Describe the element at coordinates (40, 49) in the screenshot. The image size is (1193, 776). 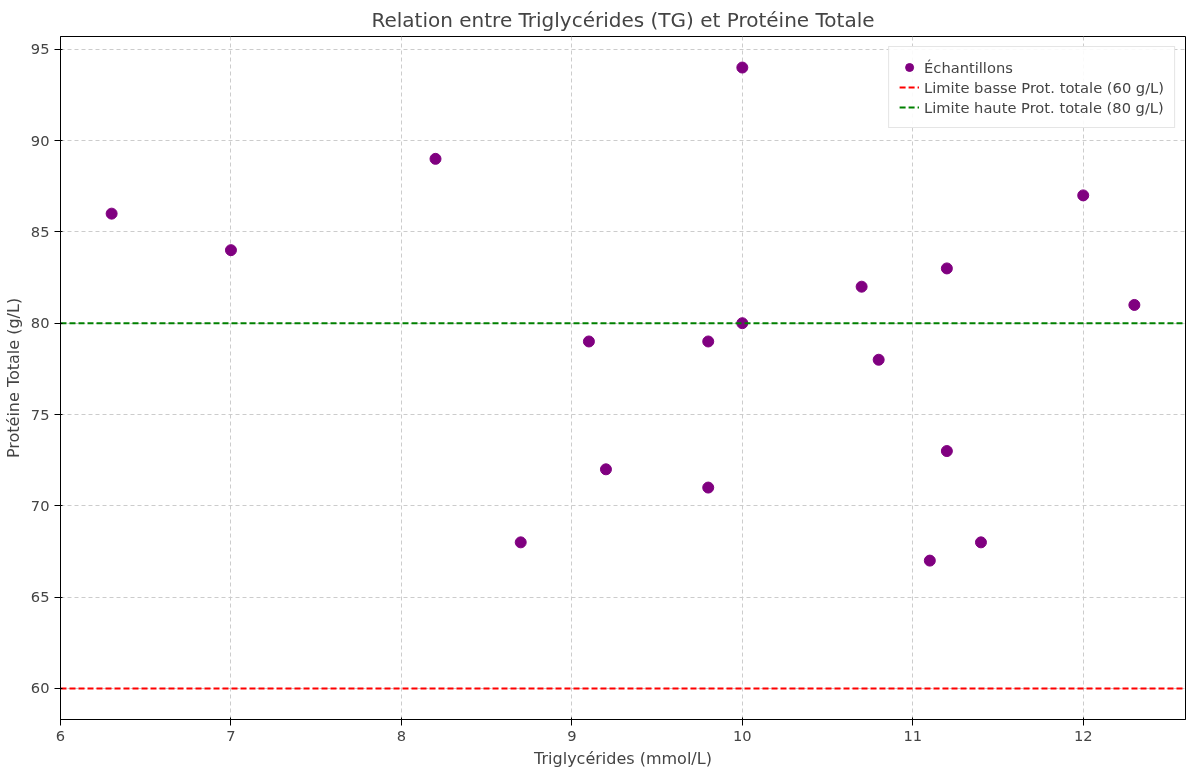
I see `y-tick-label: 95` at that location.